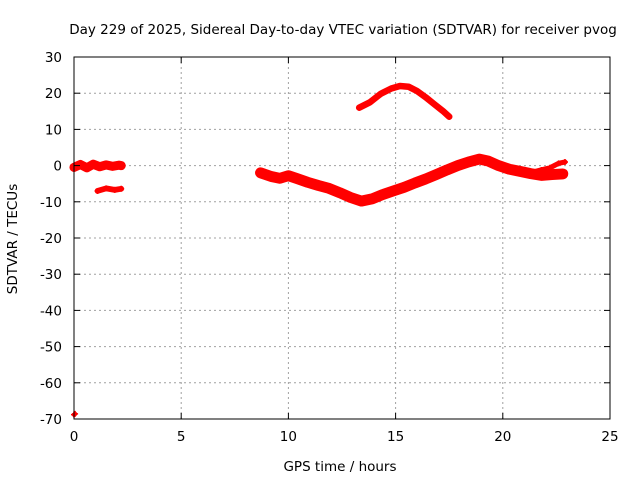 This screenshot has height=480, width=640. I want to click on x-tick-label: 25, so click(609, 437).